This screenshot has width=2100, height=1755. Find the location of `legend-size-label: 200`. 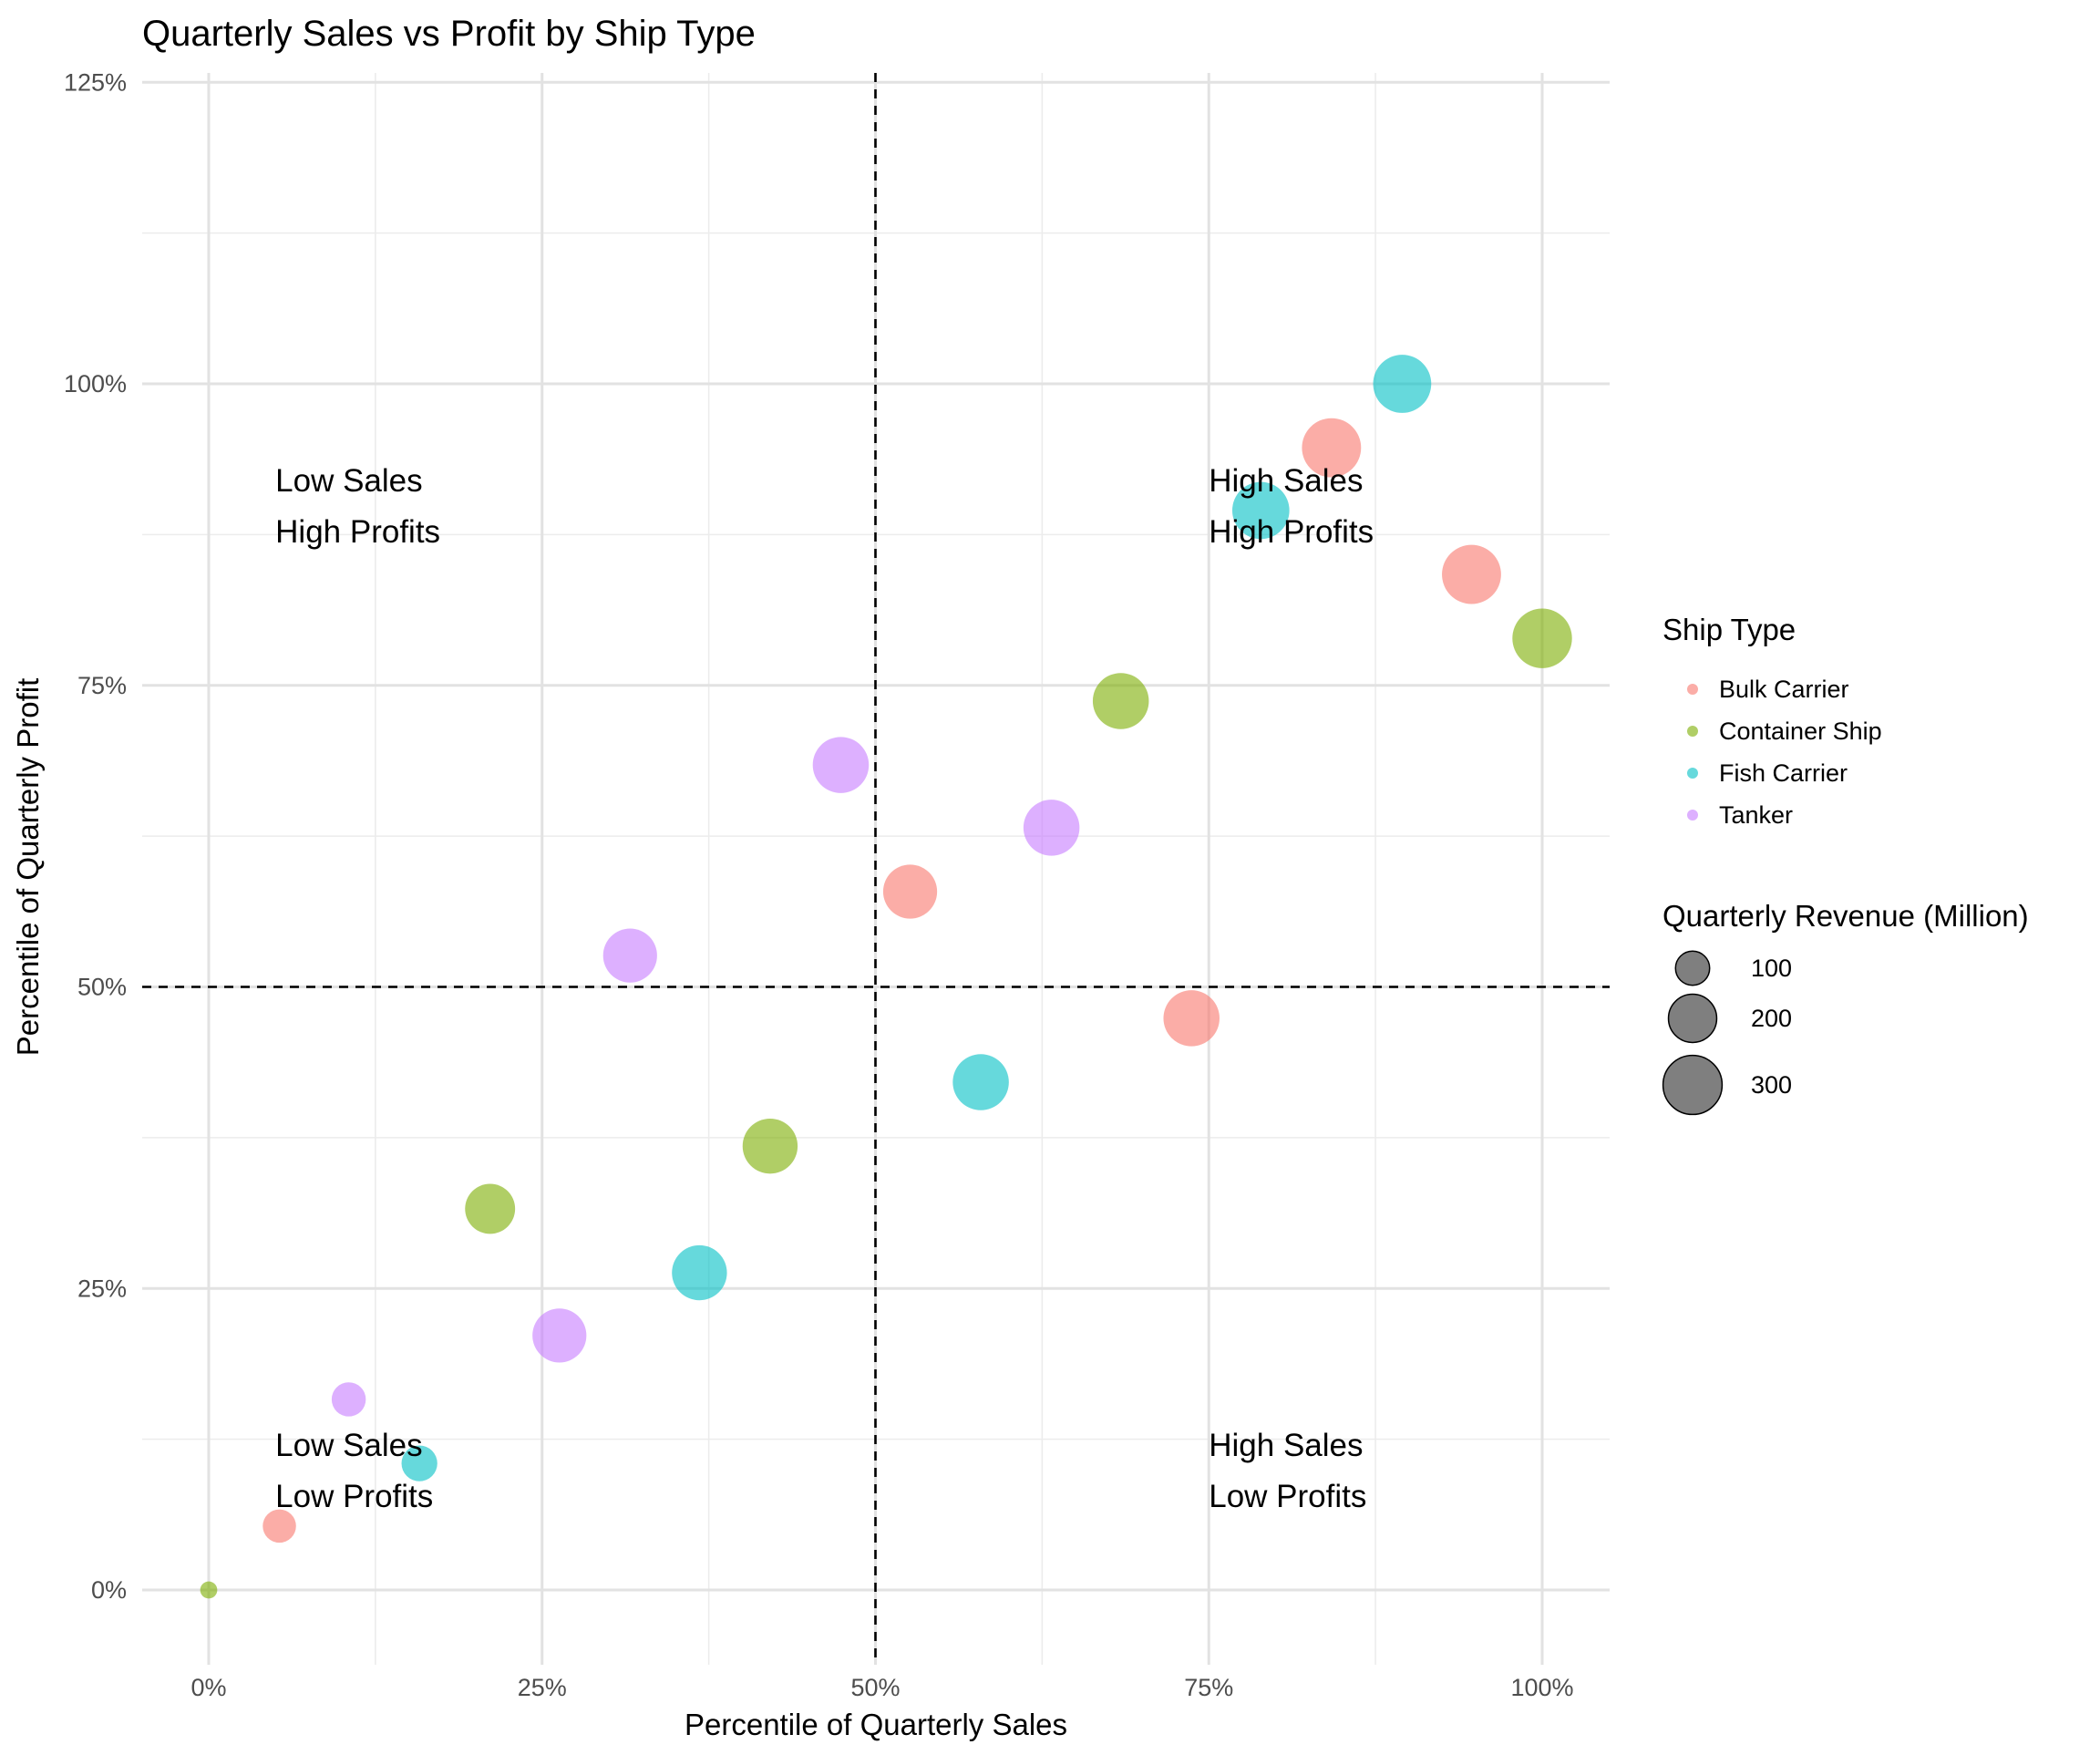

legend-size-label: 200 is located at coordinates (1771, 1018).